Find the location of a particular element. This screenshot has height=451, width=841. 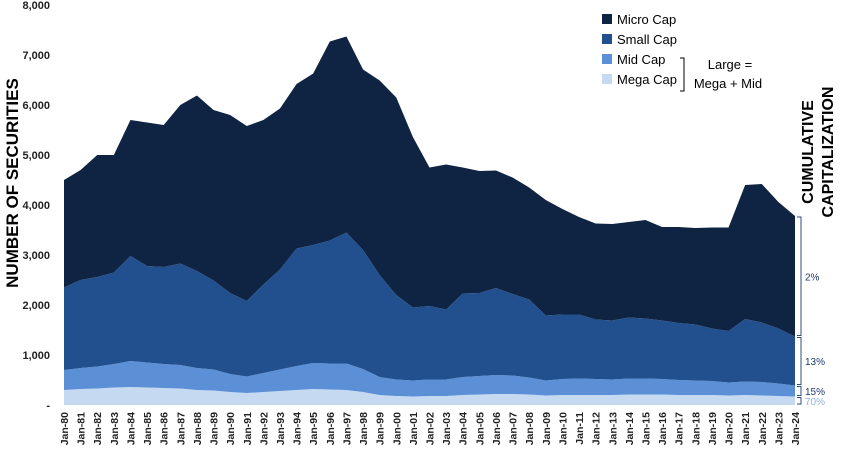

x-tick-label: Jan-09 is located at coordinates (547, 428).